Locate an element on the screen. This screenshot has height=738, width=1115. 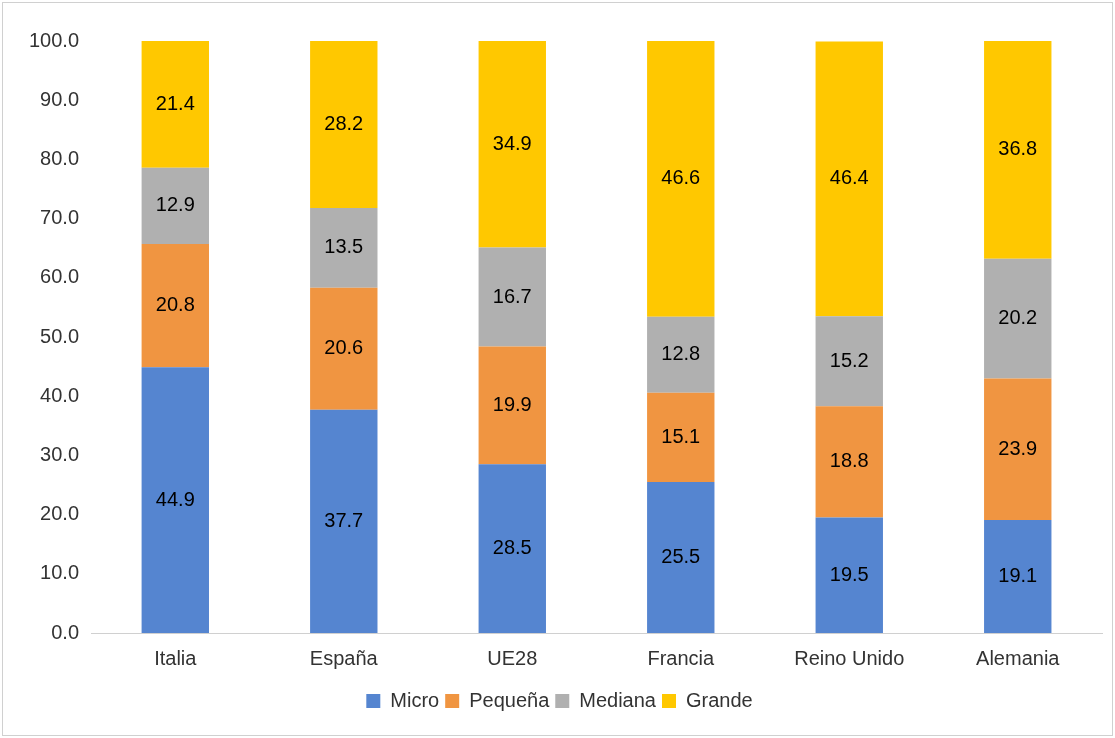
data-label: 19.5 is located at coordinates (849, 573).